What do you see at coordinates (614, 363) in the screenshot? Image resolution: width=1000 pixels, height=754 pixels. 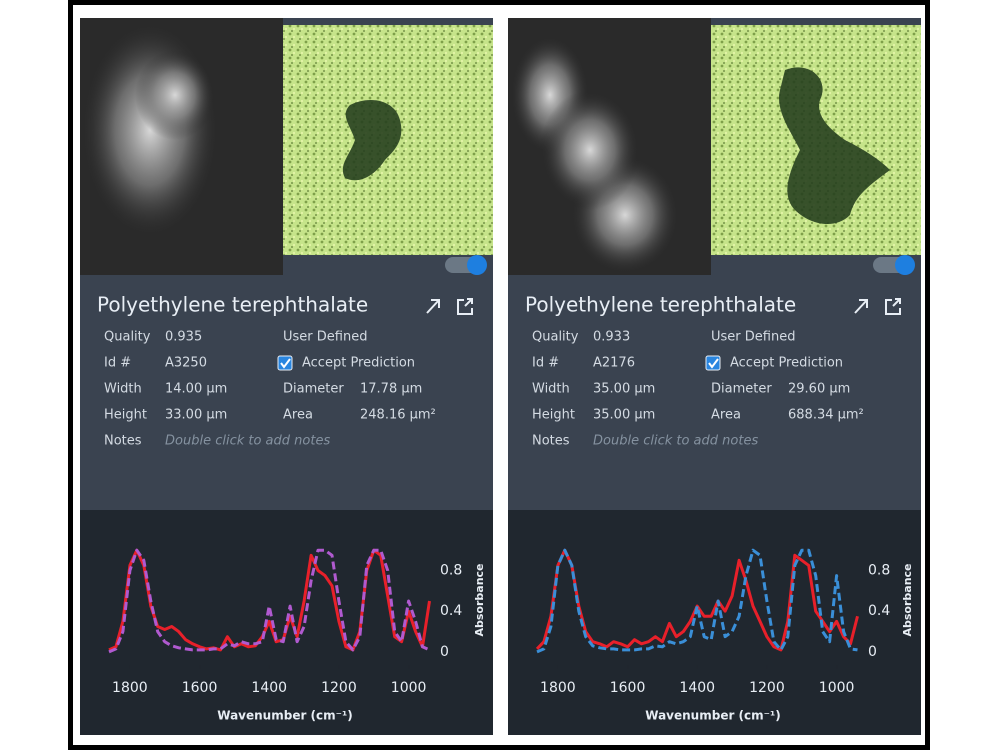 I see `field-value: A2176` at bounding box center [614, 363].